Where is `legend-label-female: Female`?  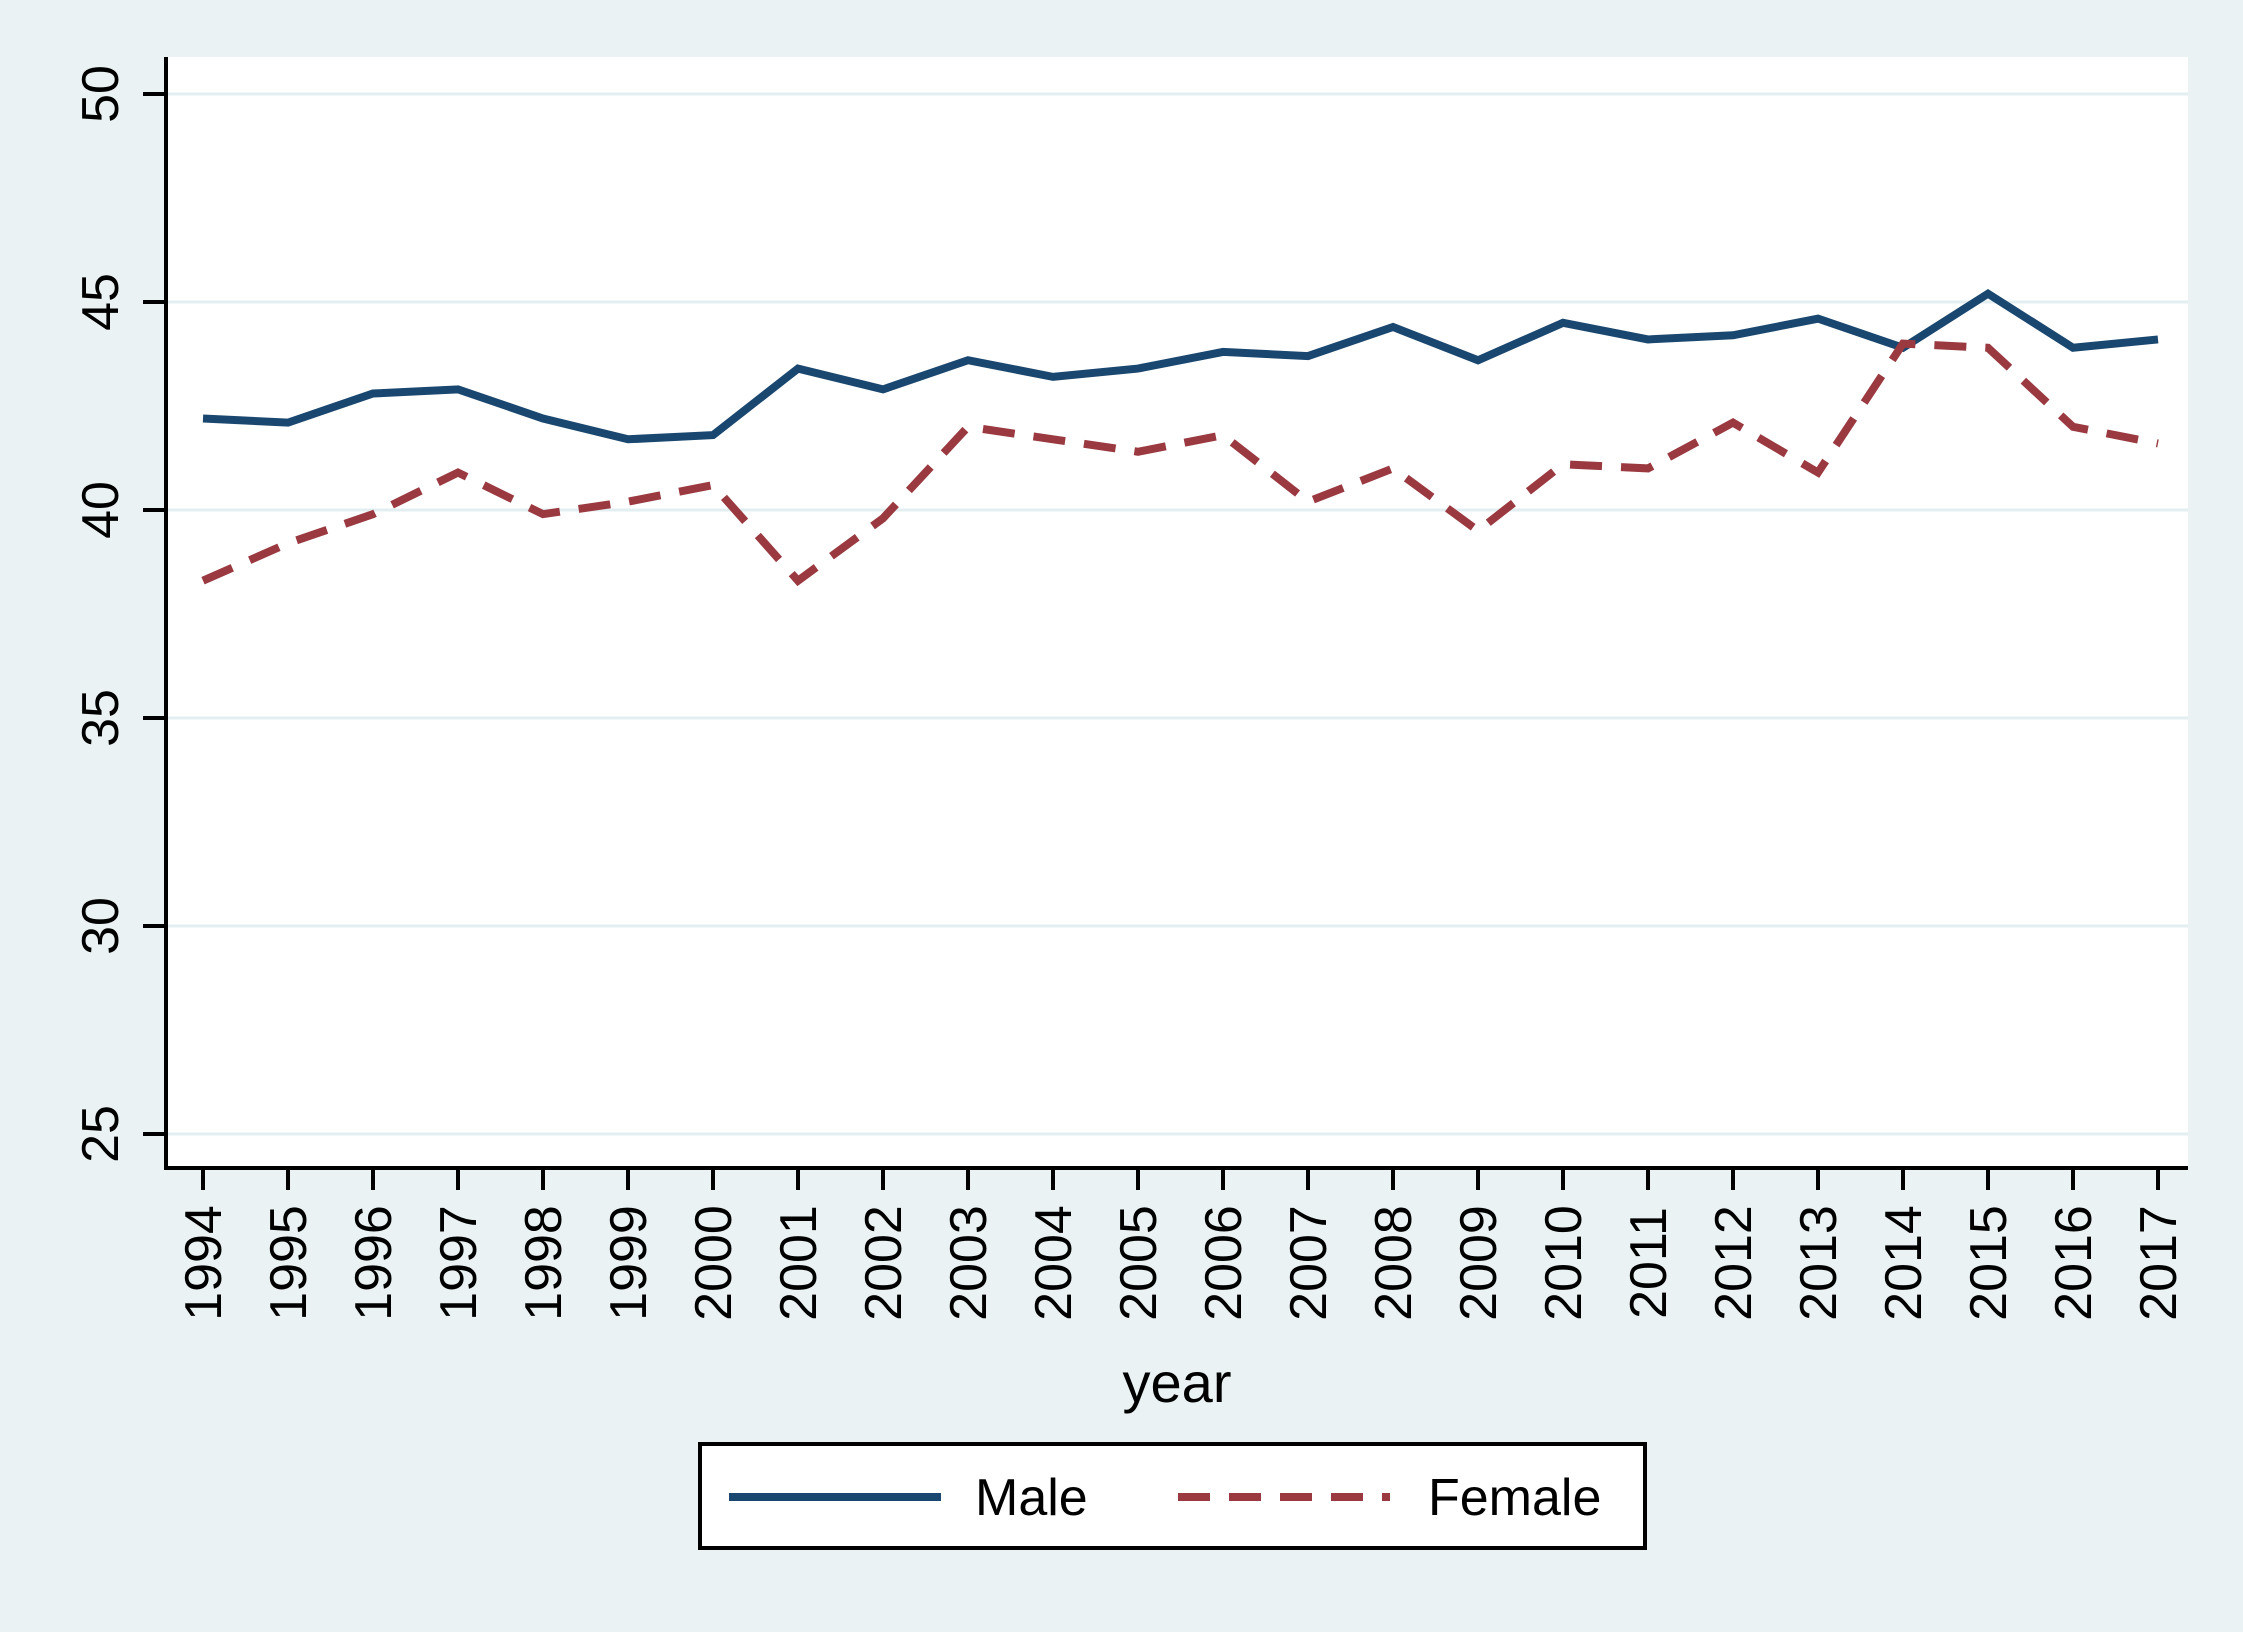 legend-label-female: Female is located at coordinates (1514, 1498).